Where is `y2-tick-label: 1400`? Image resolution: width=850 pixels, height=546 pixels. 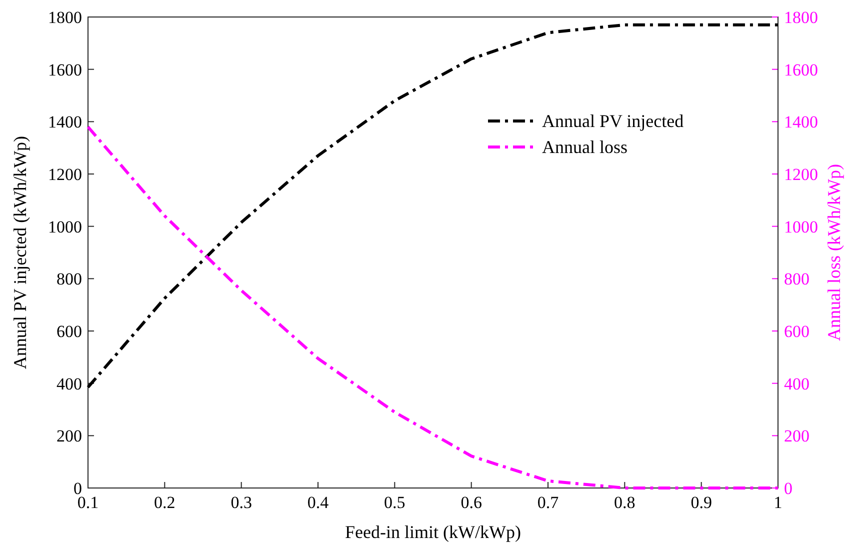 y2-tick-label: 1400 is located at coordinates (801, 122).